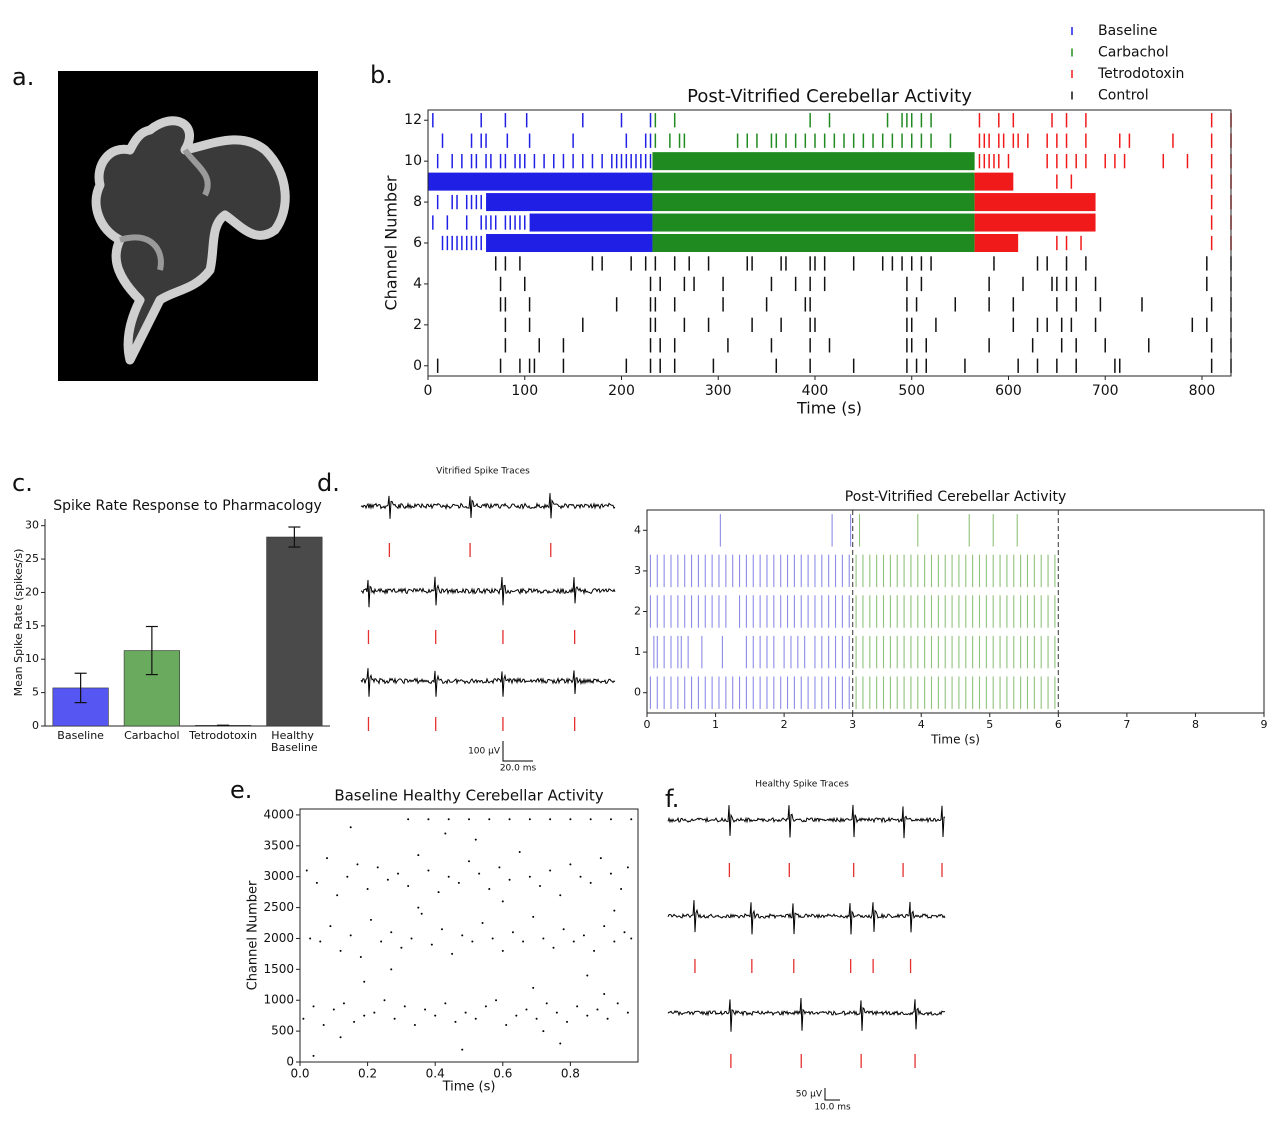 This screenshot has width=1280, height=1124. I want to click on legend-label: Control, so click(1123, 96).